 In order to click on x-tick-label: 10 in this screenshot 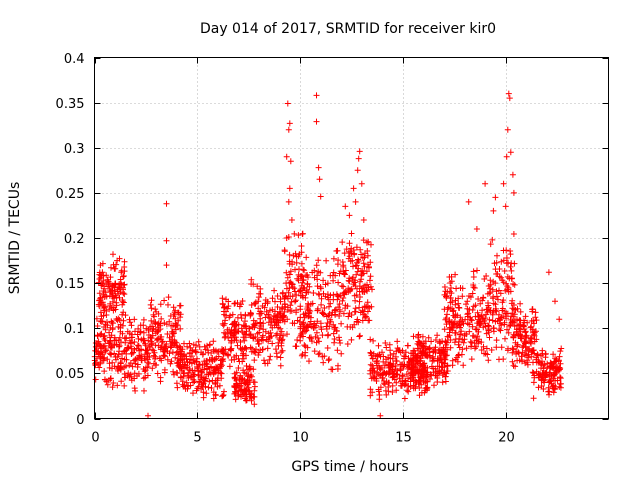, I will do `click(300, 438)`.